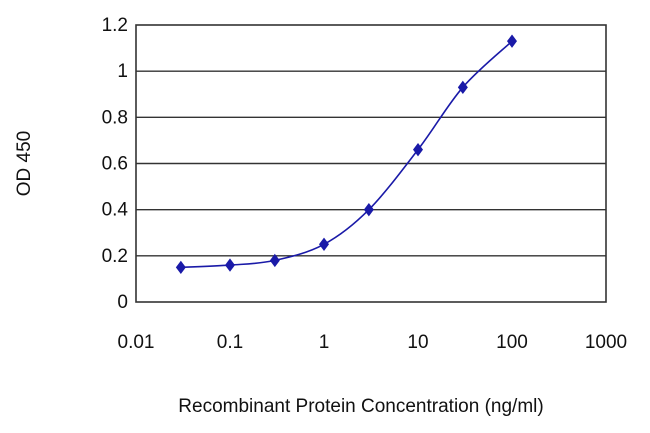 The height and width of the screenshot is (433, 650). Describe the element at coordinates (606, 342) in the screenshot. I see `x-tick-label: 1000` at that location.